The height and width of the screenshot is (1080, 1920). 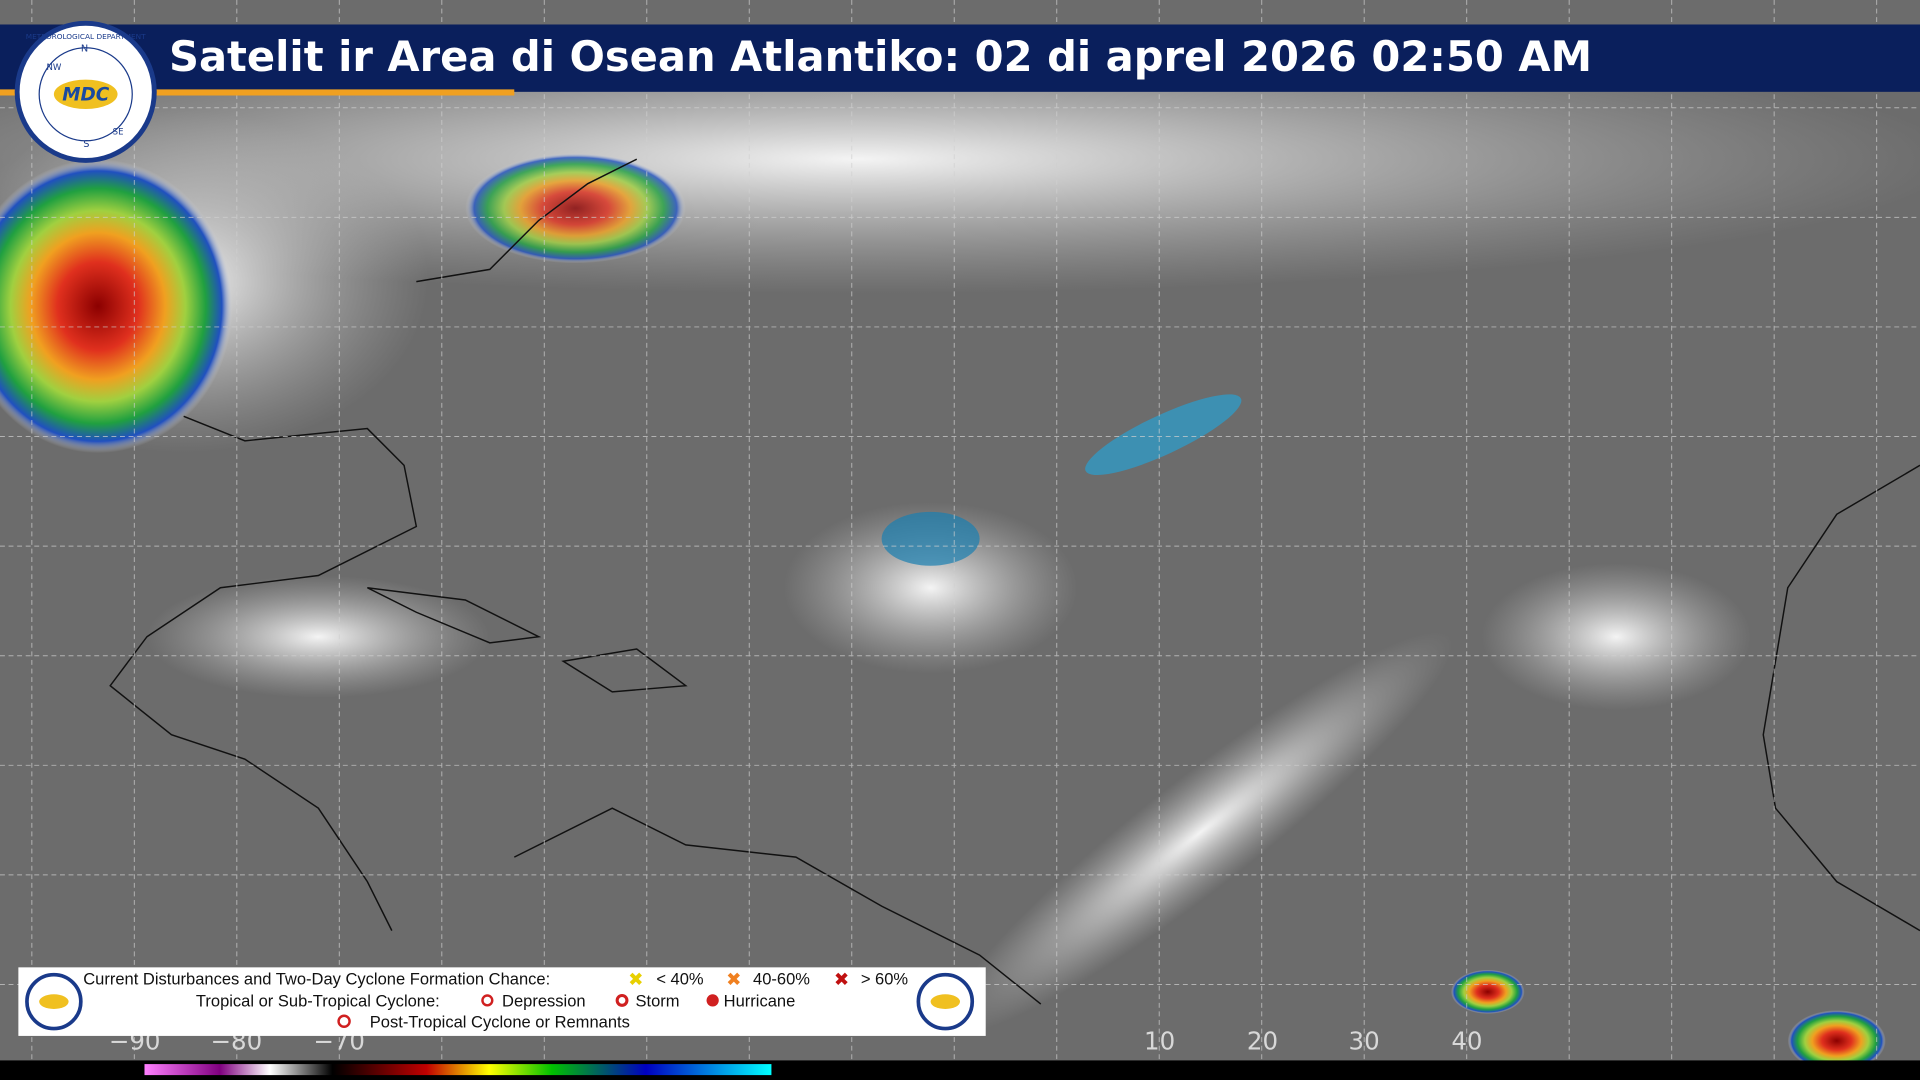 I want to click on logo-bottom: CURAÇAO, so click(x=86, y=153).